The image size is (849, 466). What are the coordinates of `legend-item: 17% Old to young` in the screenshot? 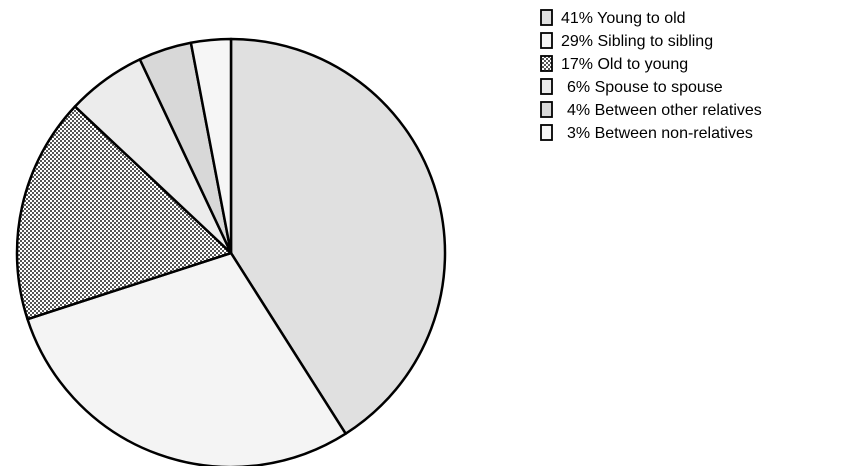 It's located at (614, 64).